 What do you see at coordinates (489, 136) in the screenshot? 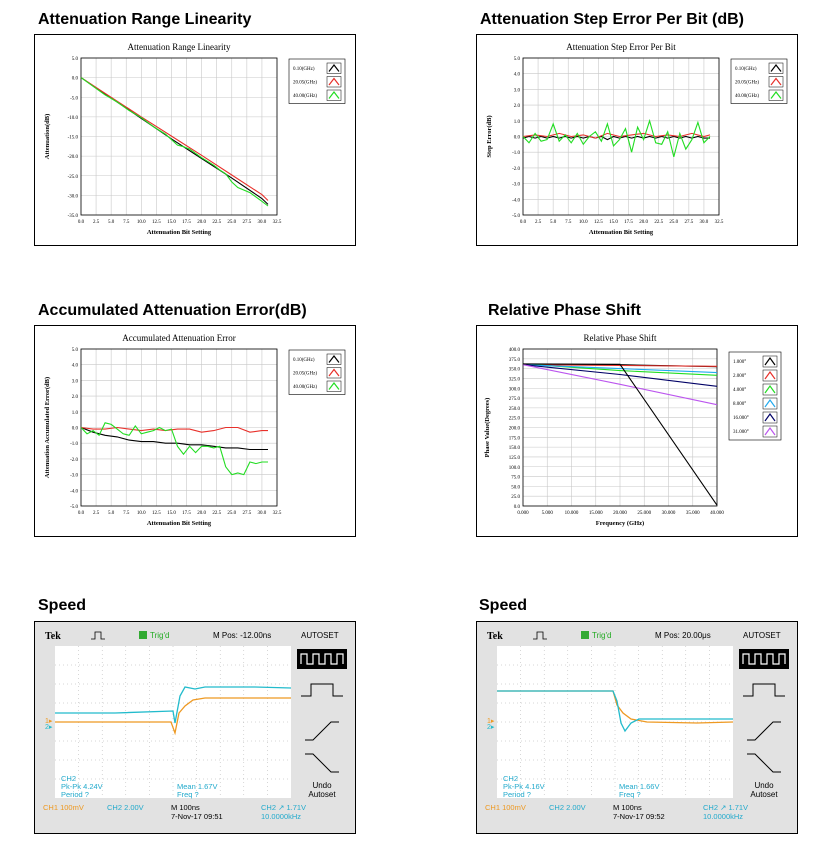
I see `y-axis-label: Step Error(dB)` at bounding box center [489, 136].